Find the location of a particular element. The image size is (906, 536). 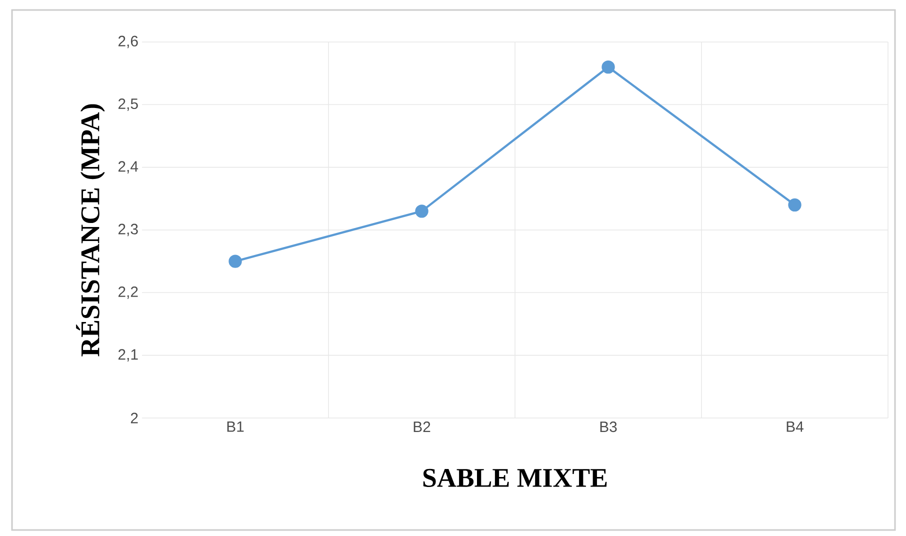

x-axis-title: SABLE MIXTE is located at coordinates (515, 477).